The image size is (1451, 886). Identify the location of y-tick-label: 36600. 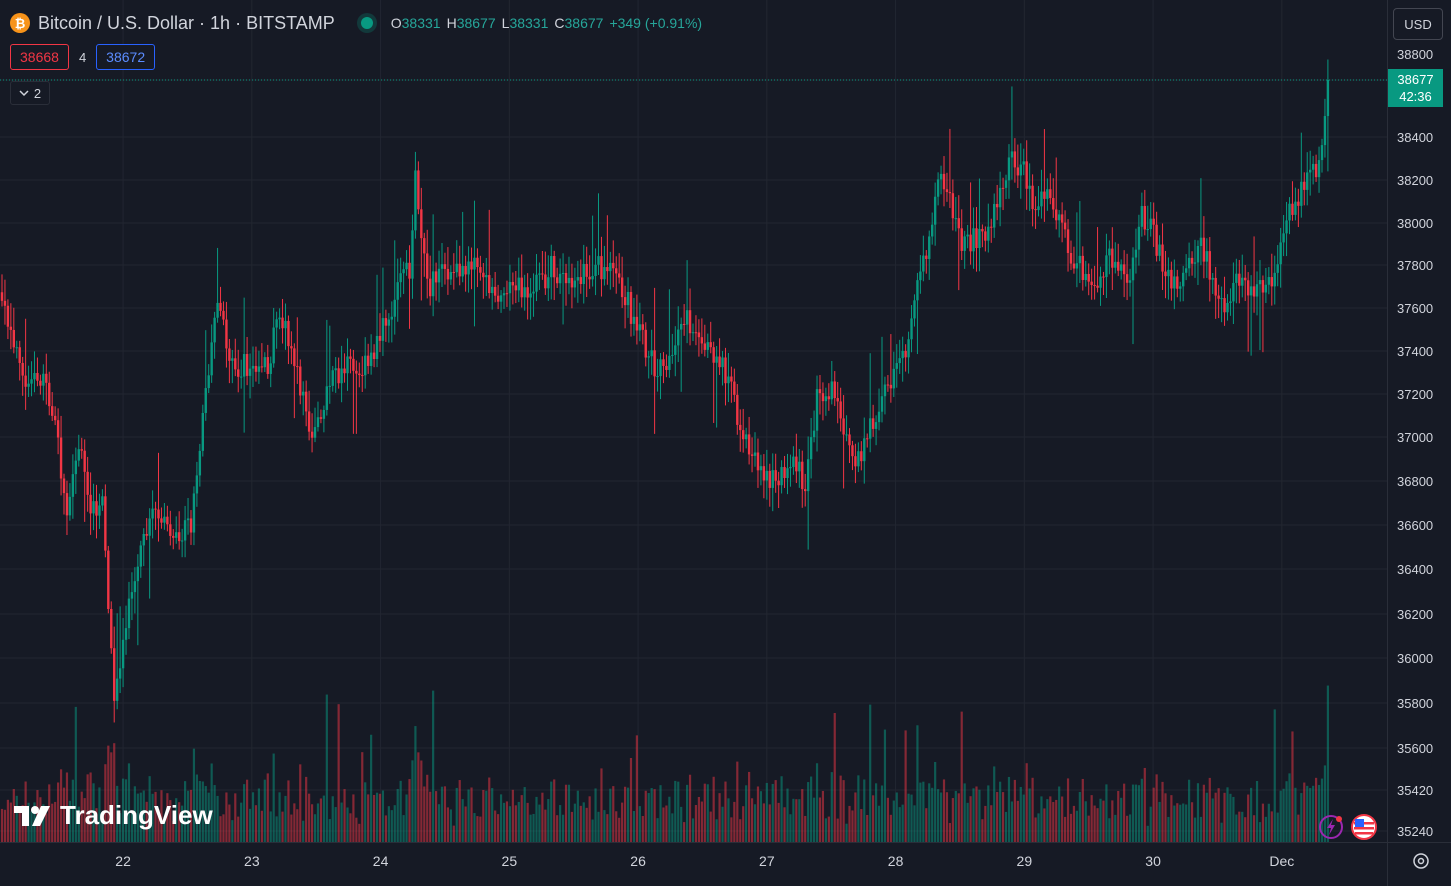
(1415, 525).